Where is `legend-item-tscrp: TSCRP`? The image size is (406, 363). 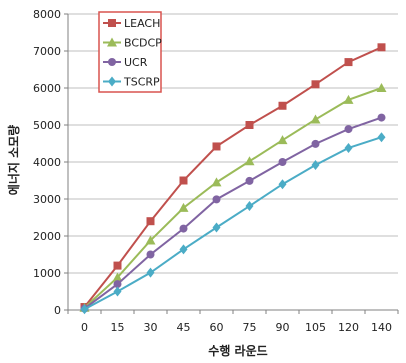
legend-item-tscrp: TSCRP is located at coordinates (131, 82).